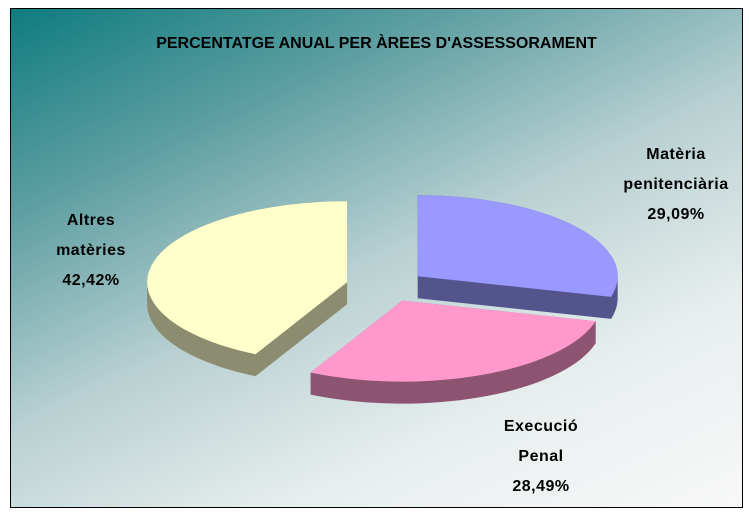 The height and width of the screenshot is (515, 749). Describe the element at coordinates (676, 169) in the screenshot. I see `category-label: Matèria penitenciària` at that location.